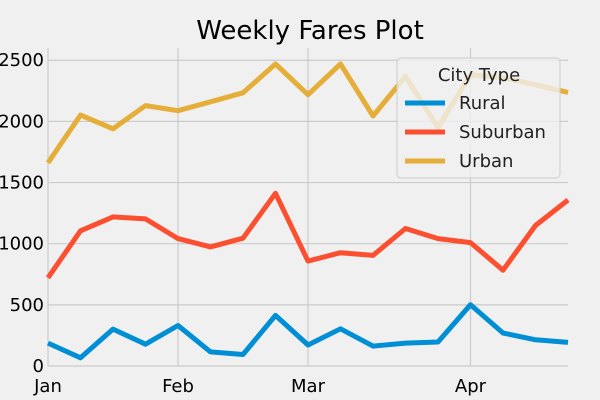 This screenshot has width=600, height=400. What do you see at coordinates (479, 75) in the screenshot?
I see `legend-title: City Type` at bounding box center [479, 75].